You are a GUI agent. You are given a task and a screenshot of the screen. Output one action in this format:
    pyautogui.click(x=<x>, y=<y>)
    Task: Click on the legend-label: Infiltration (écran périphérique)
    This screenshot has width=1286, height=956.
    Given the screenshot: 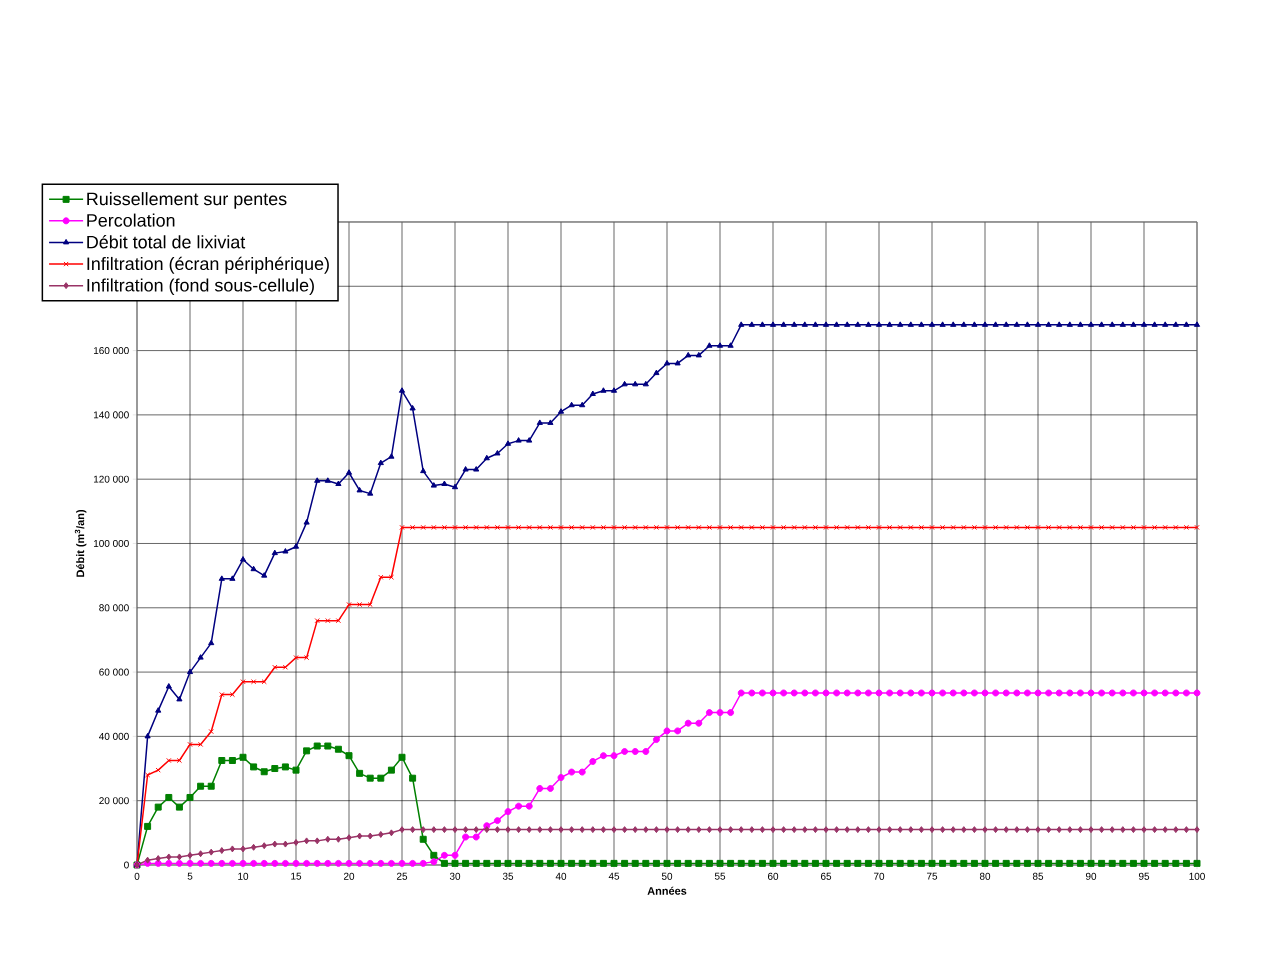 What is the action you would take?
    pyautogui.click(x=208, y=265)
    